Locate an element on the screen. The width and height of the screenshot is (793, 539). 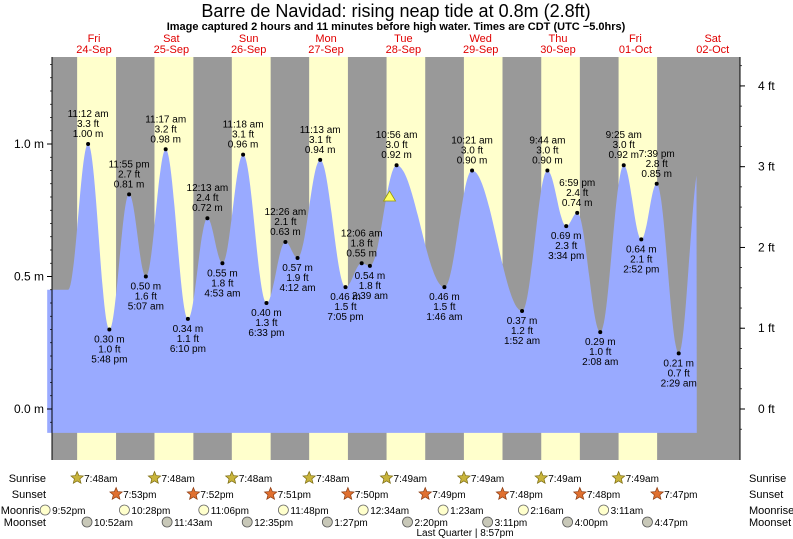
tide-label: 0.40 m is located at coordinates (266, 313).